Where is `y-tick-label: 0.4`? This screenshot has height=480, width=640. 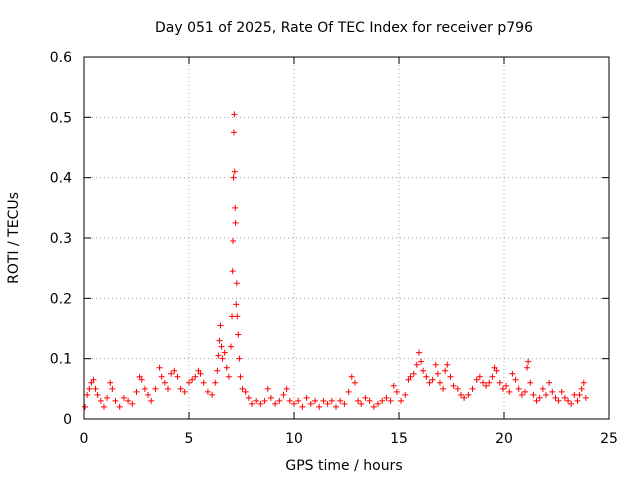 y-tick-label: 0.4 is located at coordinates (61, 179).